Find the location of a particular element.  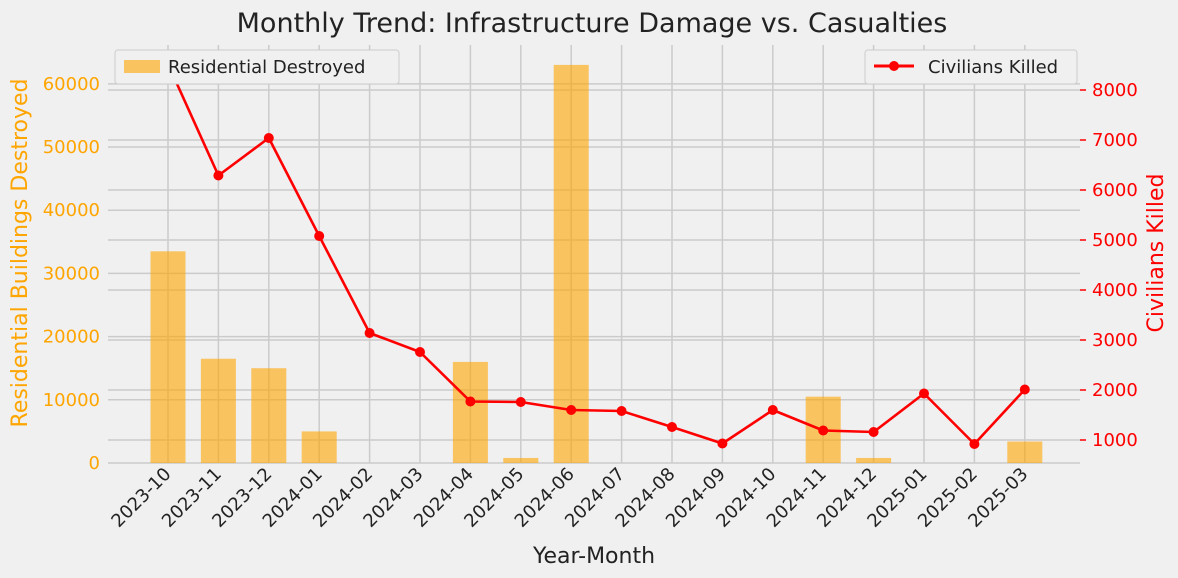

legend-right-box is located at coordinates (971, 67).